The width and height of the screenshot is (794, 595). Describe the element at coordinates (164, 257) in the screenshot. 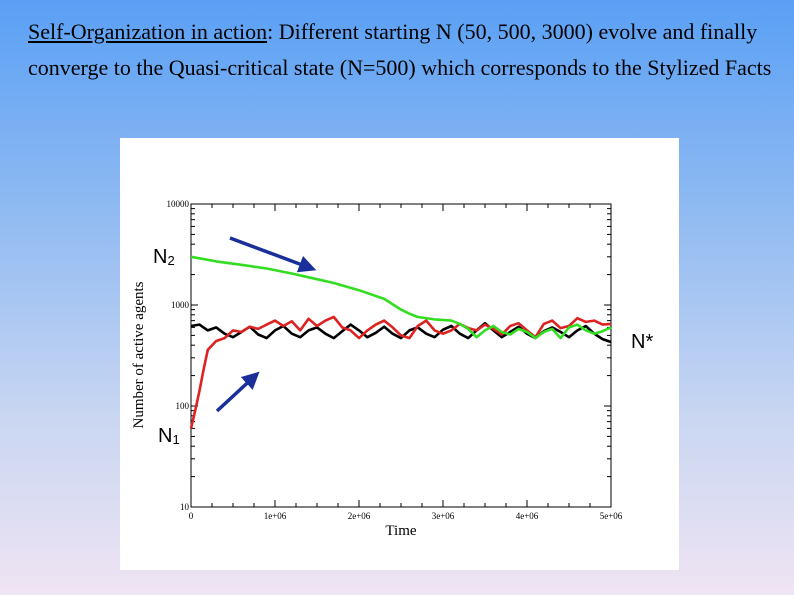

I see `label-n2: N2` at that location.